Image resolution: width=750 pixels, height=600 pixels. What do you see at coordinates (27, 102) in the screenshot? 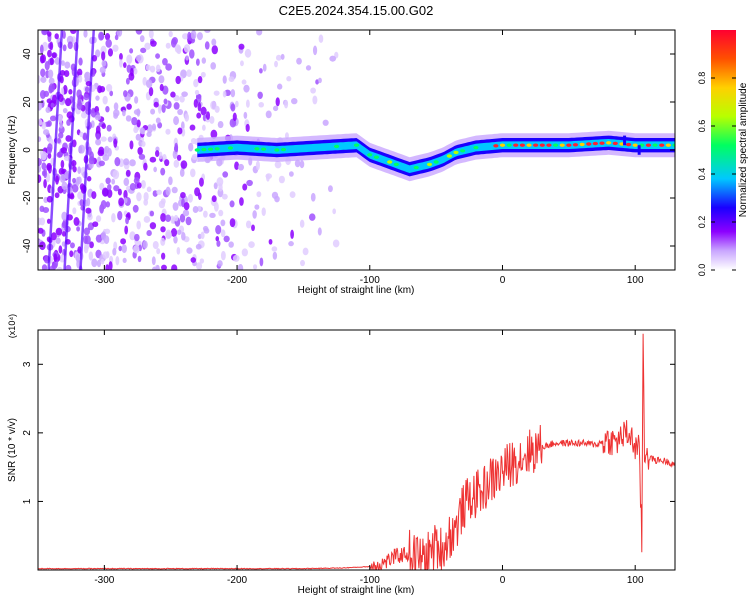
I see `y-tick-label: 20` at bounding box center [27, 102].